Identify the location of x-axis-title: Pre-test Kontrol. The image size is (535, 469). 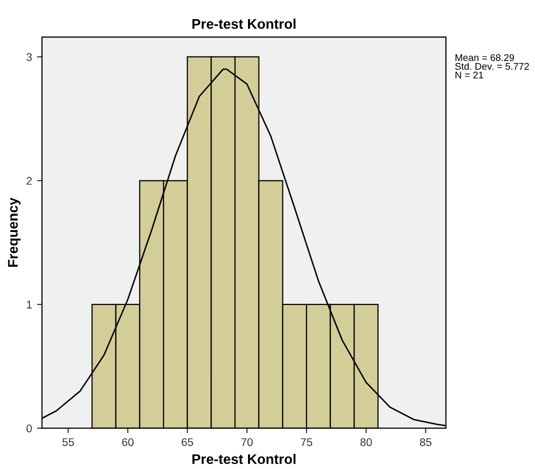
(244, 459).